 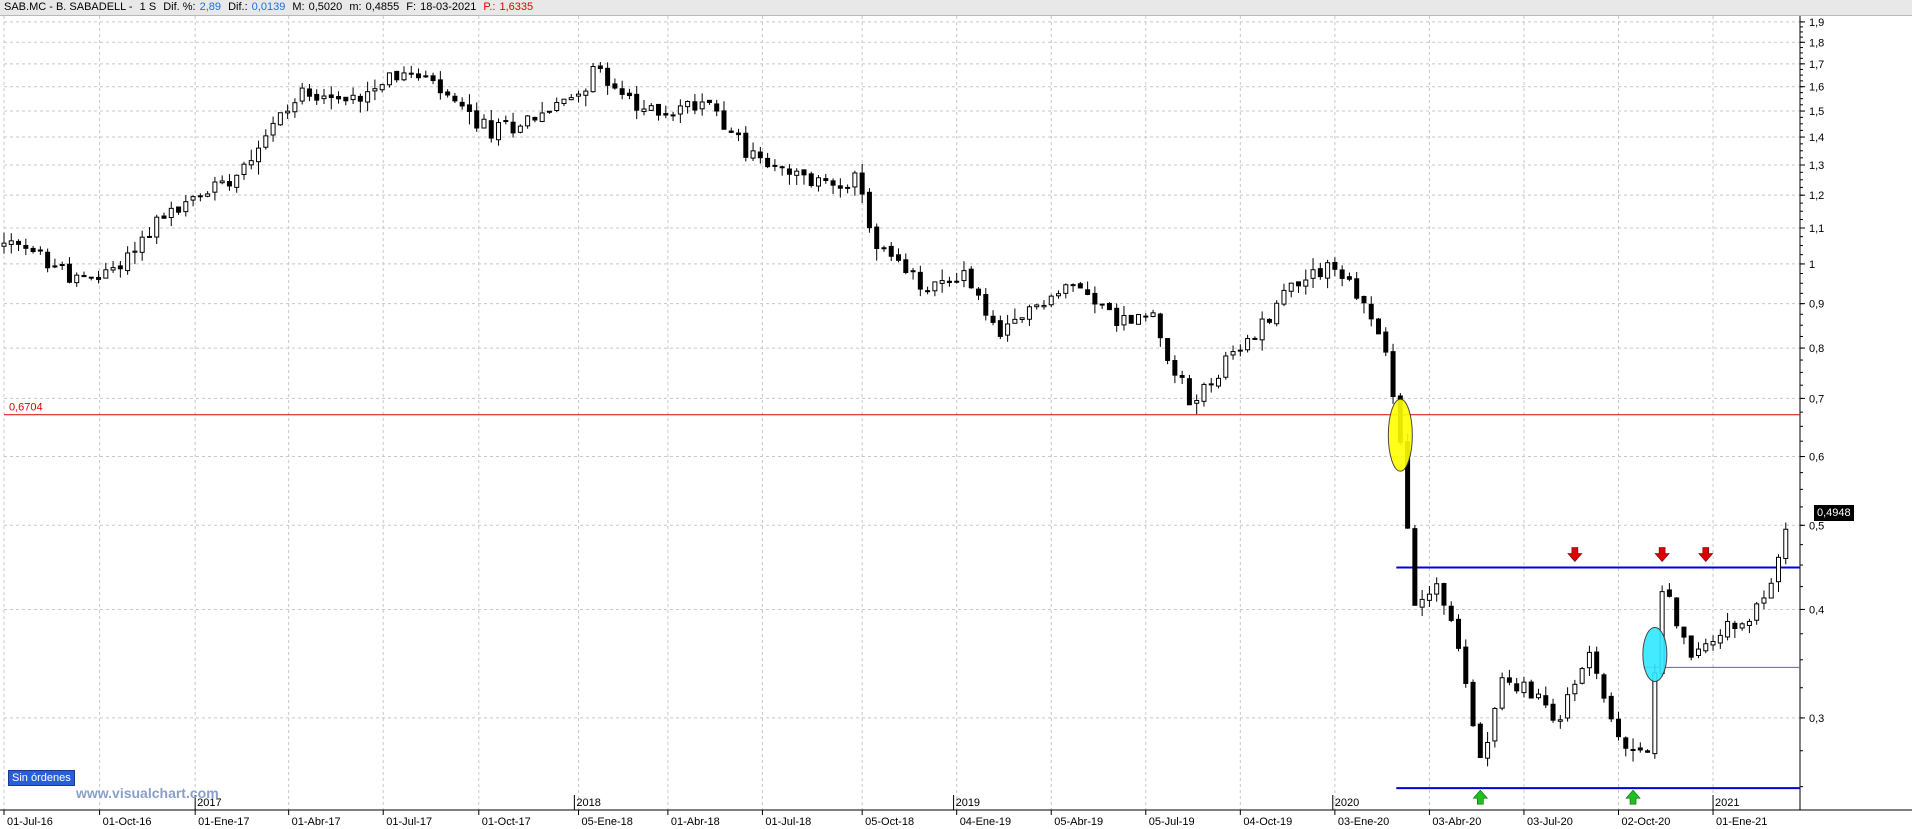 I want to click on dif-value: 0,0139, so click(x=268, y=7).